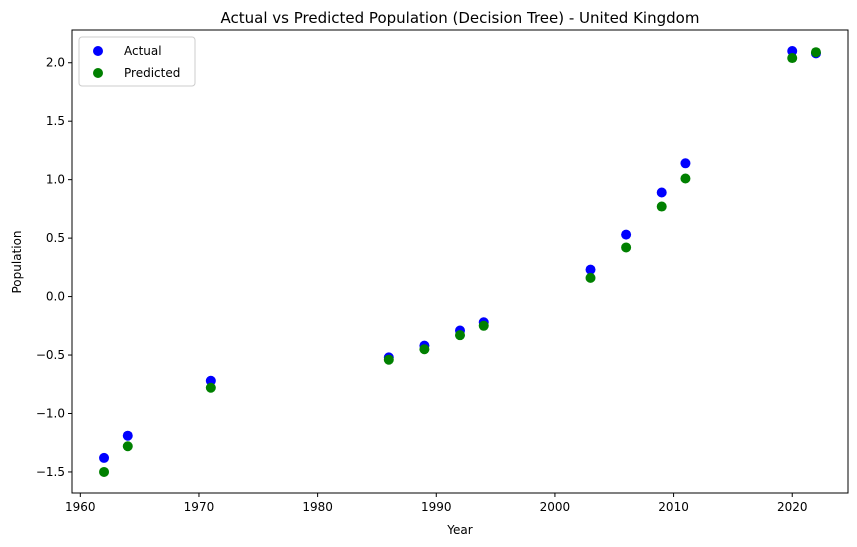 The width and height of the screenshot is (857, 547). What do you see at coordinates (143, 51) in the screenshot?
I see `legend-label-actual: Actual` at bounding box center [143, 51].